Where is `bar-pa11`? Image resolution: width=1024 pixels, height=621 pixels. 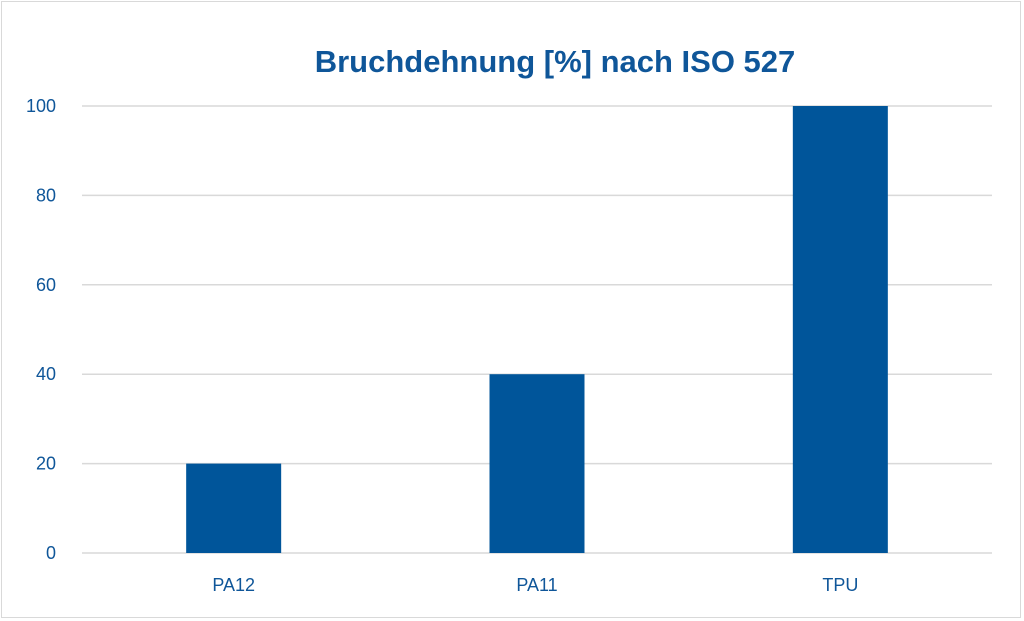 bar-pa11 is located at coordinates (537, 463).